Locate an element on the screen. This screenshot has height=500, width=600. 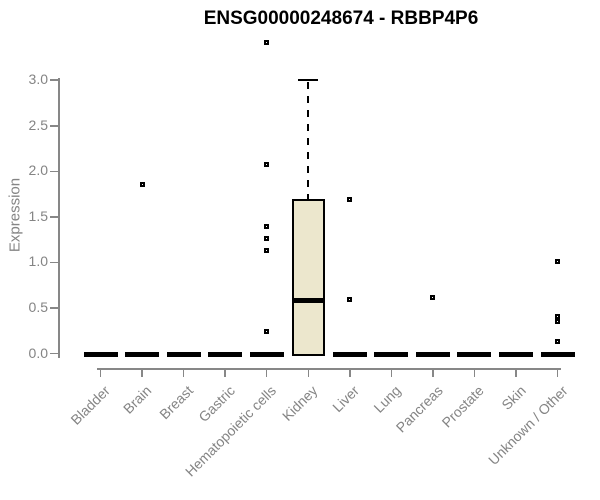
y-tick-label: 0.0 is located at coordinates (38, 352).